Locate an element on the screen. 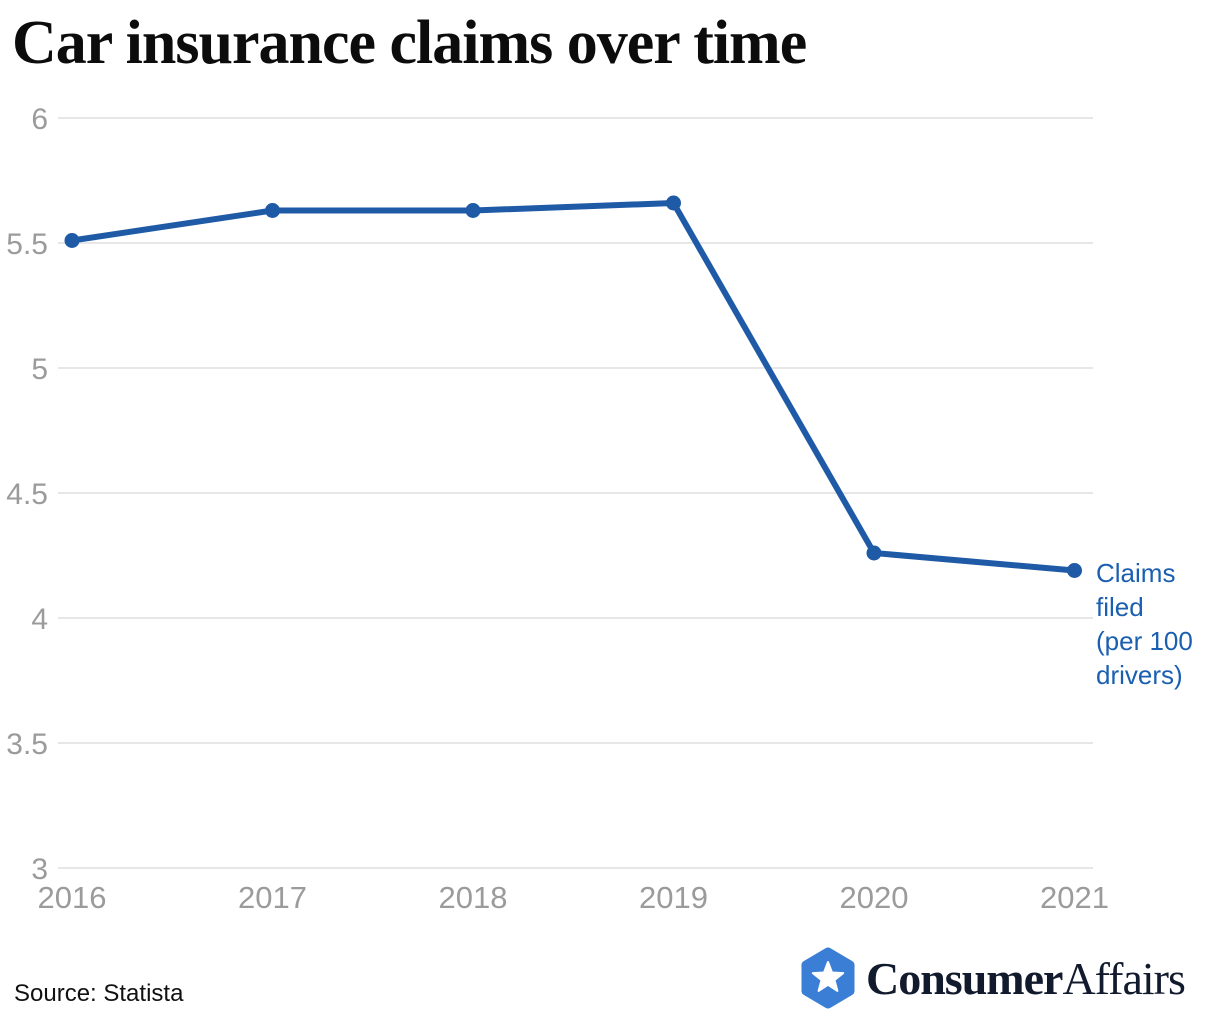 Image resolution: width=1220 pixels, height=1020 pixels. brand-affairs: Affairs is located at coordinates (1123, 978).